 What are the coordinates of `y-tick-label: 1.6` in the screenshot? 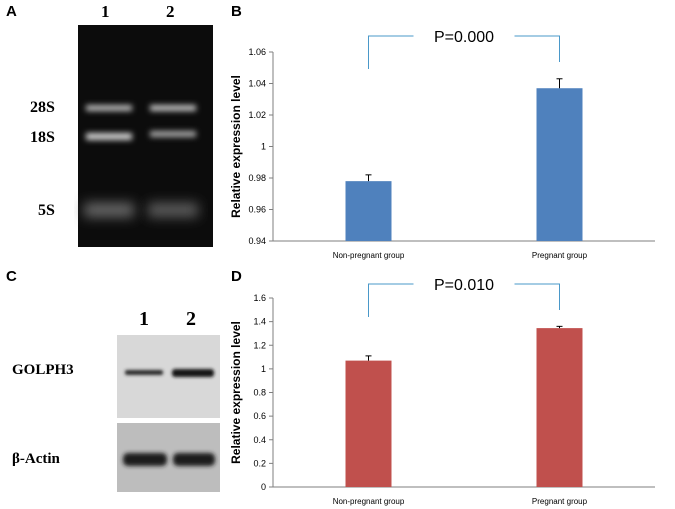 It's located at (259, 298).